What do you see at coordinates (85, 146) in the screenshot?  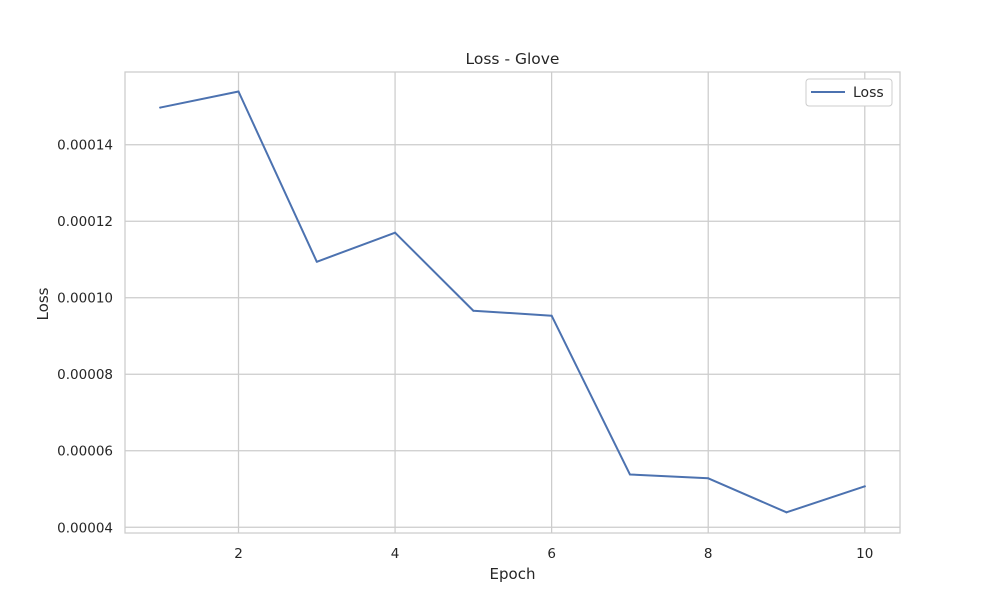 I see `y-tick-label: 0.00014` at bounding box center [85, 146].